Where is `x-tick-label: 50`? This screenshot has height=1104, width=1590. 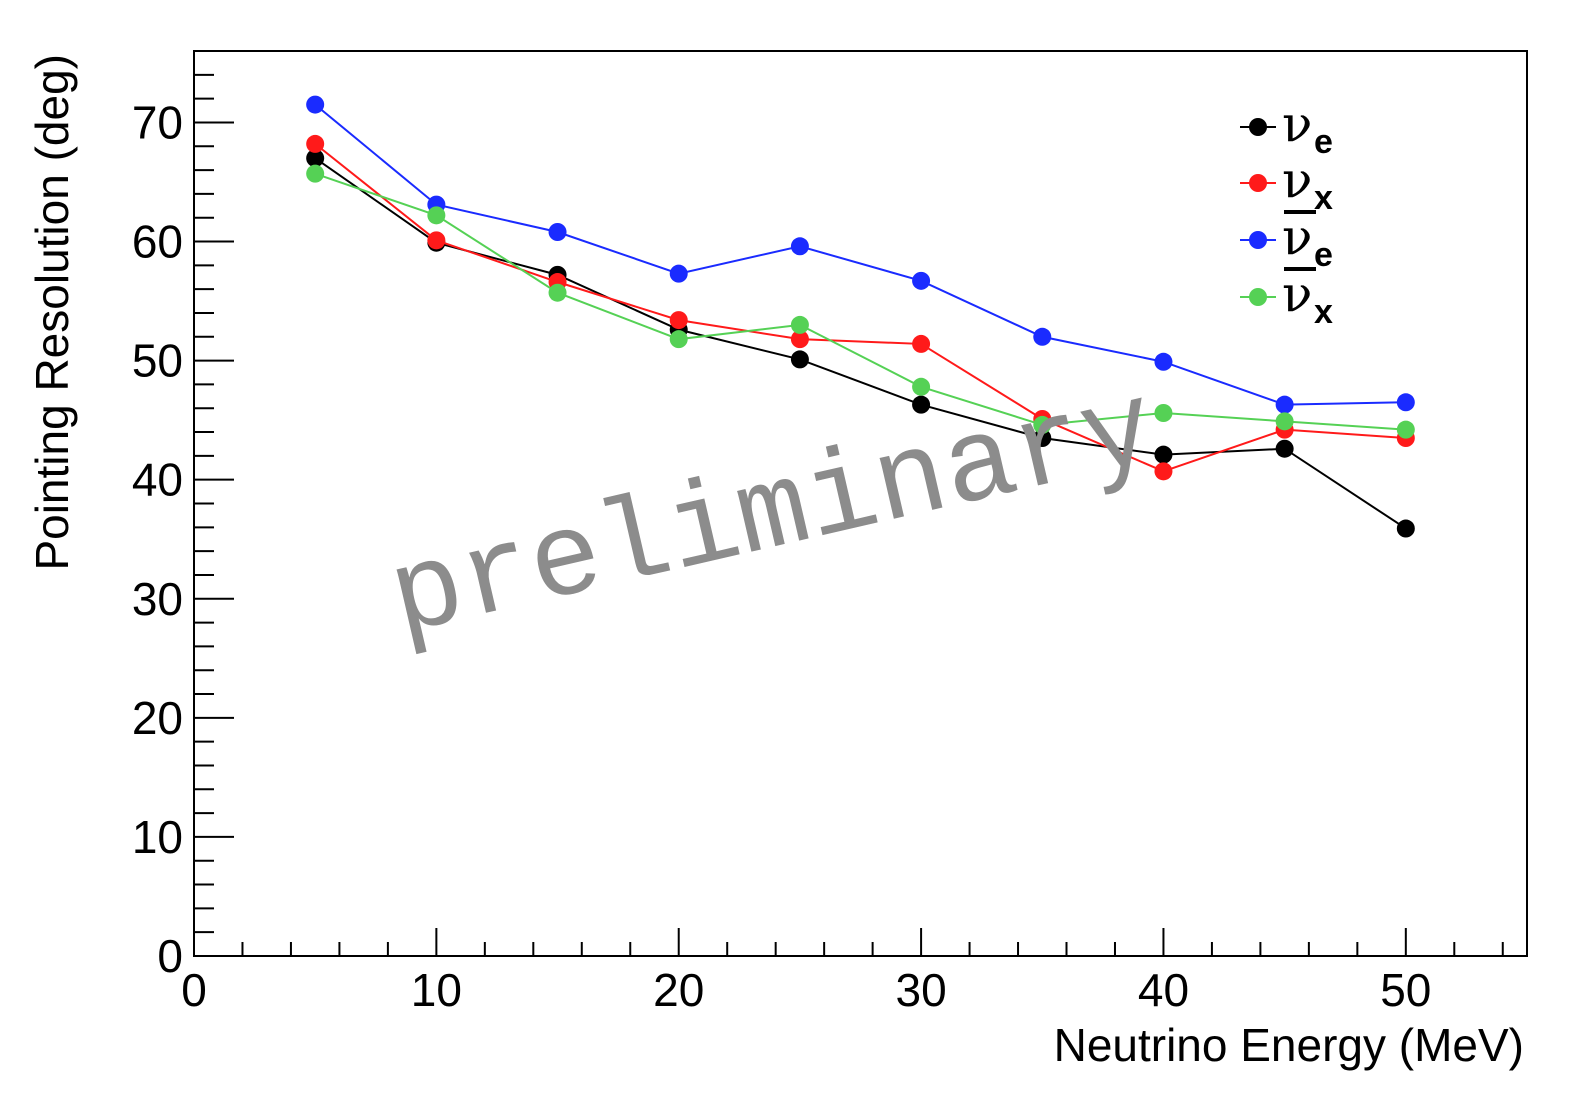
x-tick-label: 50 is located at coordinates (1405, 990).